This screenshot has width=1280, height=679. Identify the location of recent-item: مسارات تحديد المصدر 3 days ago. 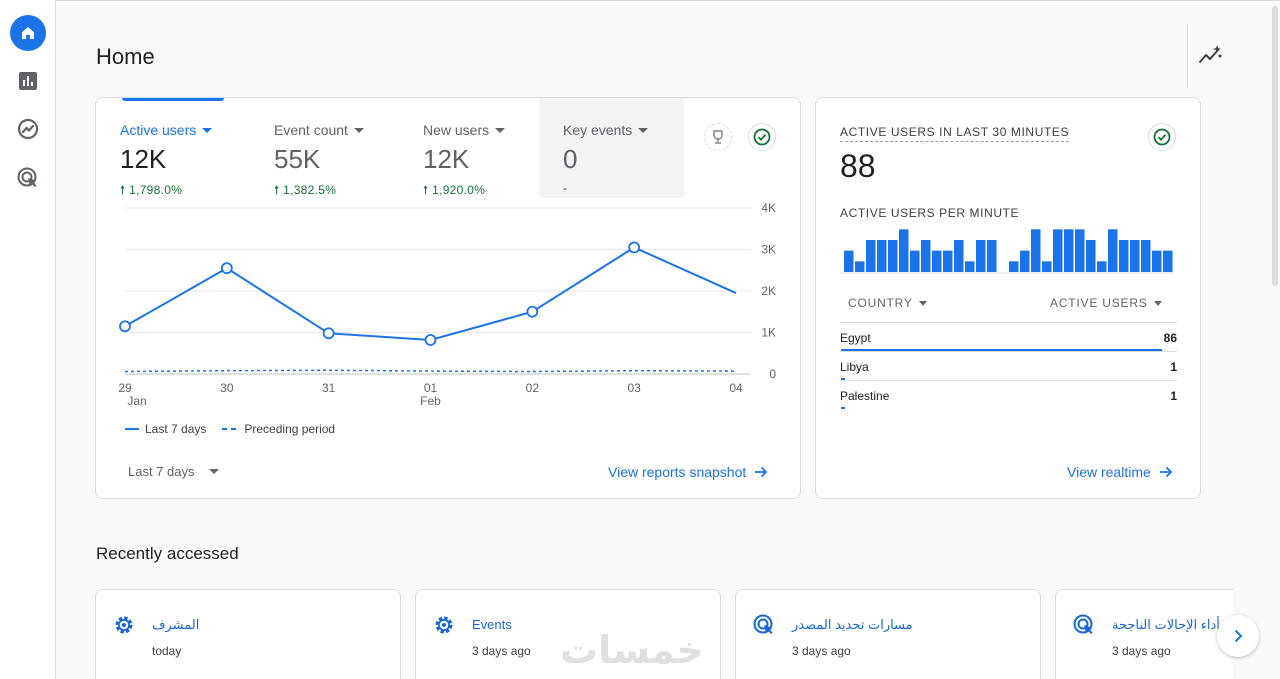
(888, 634).